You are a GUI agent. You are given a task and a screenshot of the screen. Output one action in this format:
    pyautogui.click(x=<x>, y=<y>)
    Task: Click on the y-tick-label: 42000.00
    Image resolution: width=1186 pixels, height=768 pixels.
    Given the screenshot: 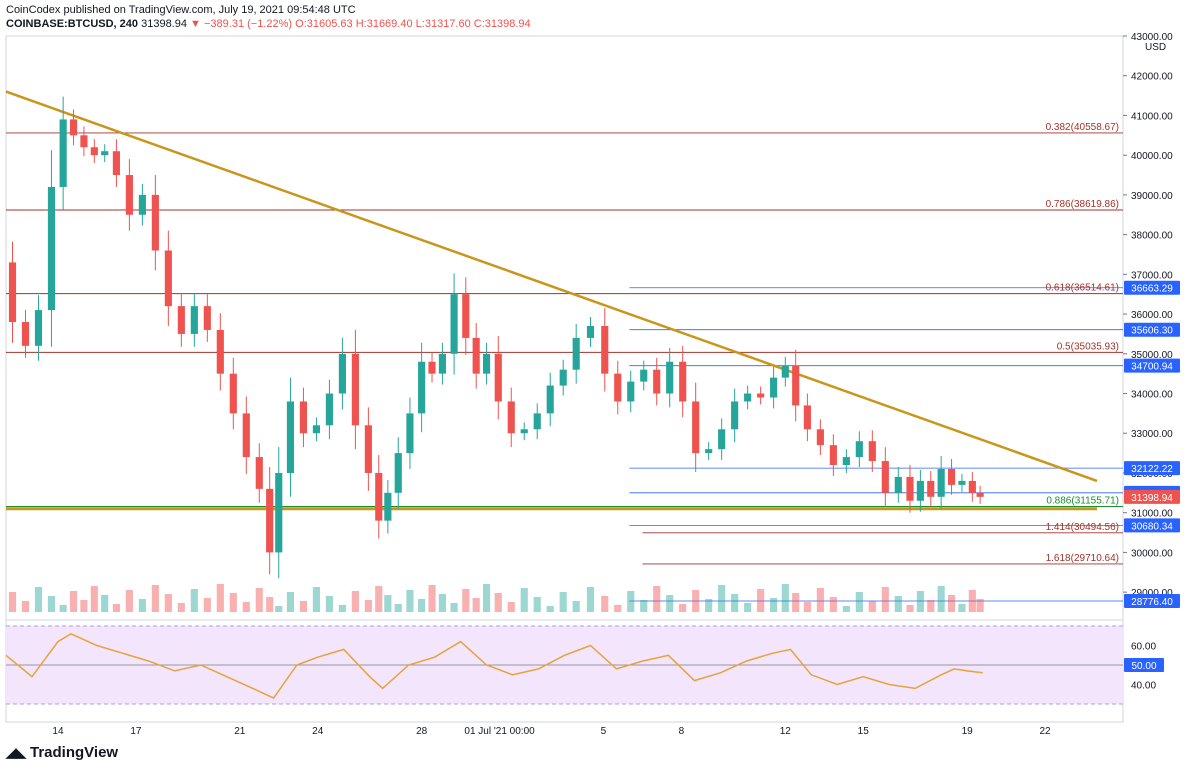 What is the action you would take?
    pyautogui.click(x=1152, y=77)
    